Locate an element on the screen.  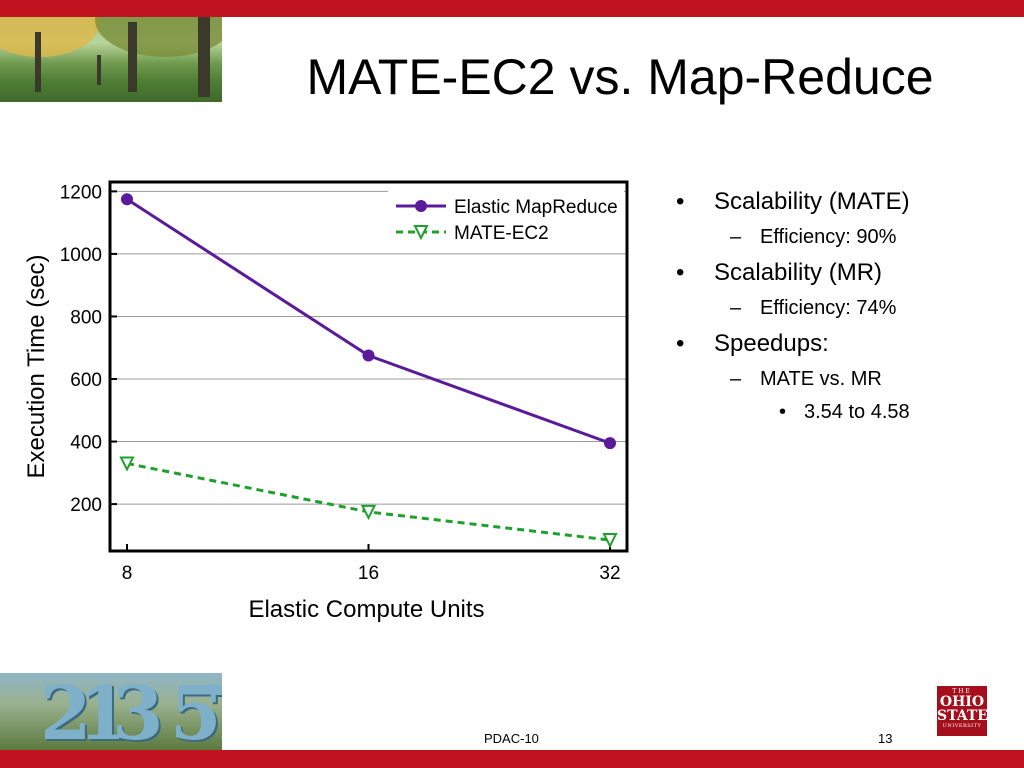
legend-label: MATE-EC2 is located at coordinates (501, 233).